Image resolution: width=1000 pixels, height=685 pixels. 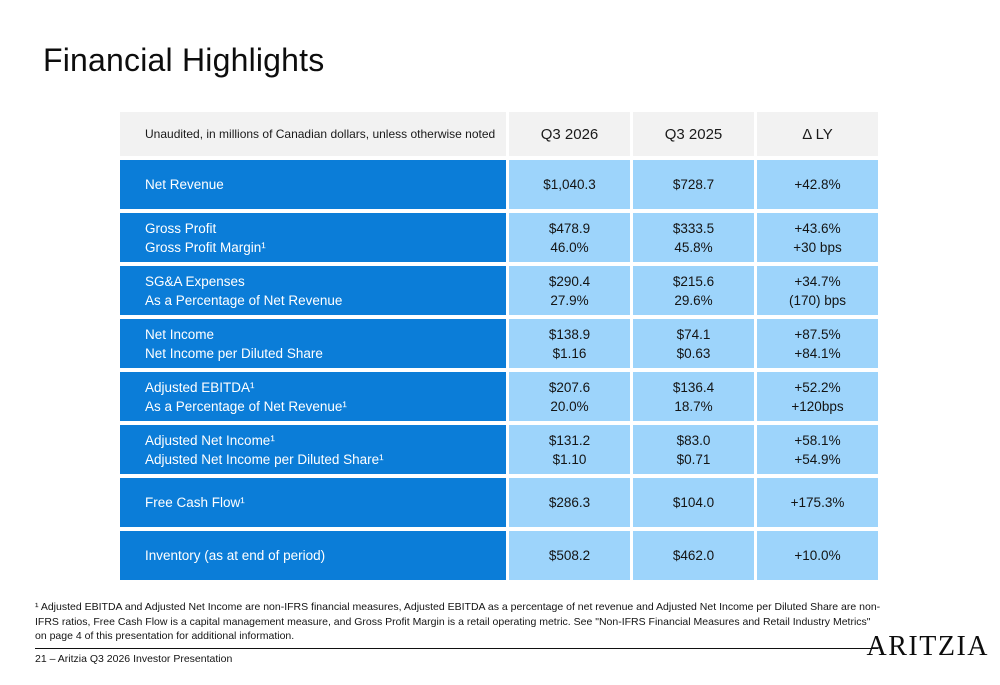 I want to click on value-cell-q3-2026: $207.6 20.0%, so click(x=569, y=396).